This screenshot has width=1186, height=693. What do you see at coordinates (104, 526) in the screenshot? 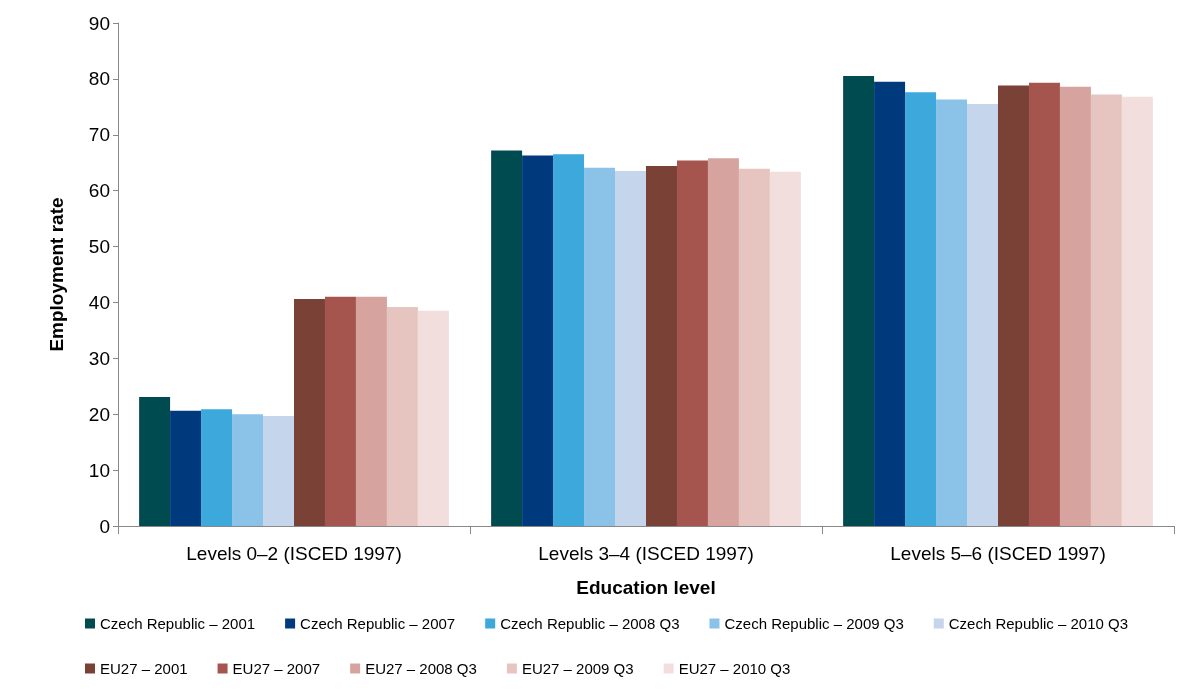
I see `y-tick-label: 0` at bounding box center [104, 526].